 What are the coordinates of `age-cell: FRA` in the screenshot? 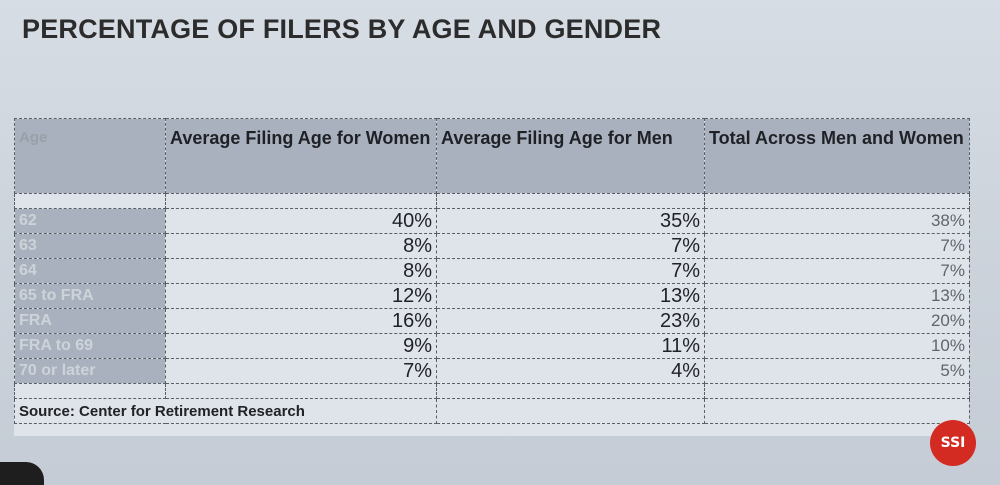 It's located at (90, 321).